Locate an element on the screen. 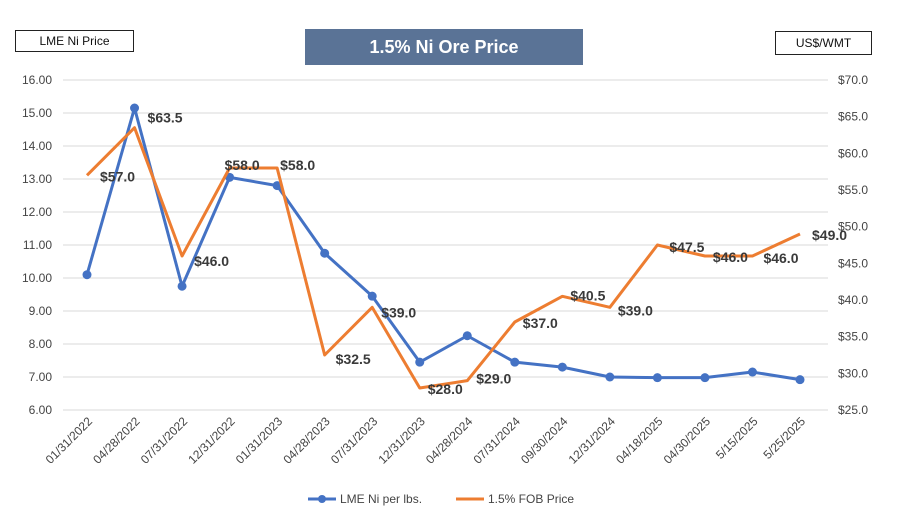 The image size is (898, 521). y-right-tick-label: $55.0 is located at coordinates (853, 190).